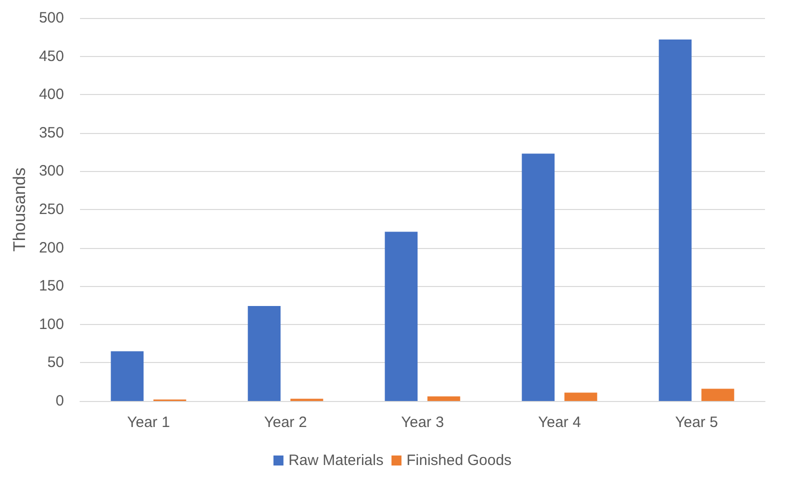 This screenshot has height=481, width=785. I want to click on x-tick-label: Year 4, so click(559, 422).